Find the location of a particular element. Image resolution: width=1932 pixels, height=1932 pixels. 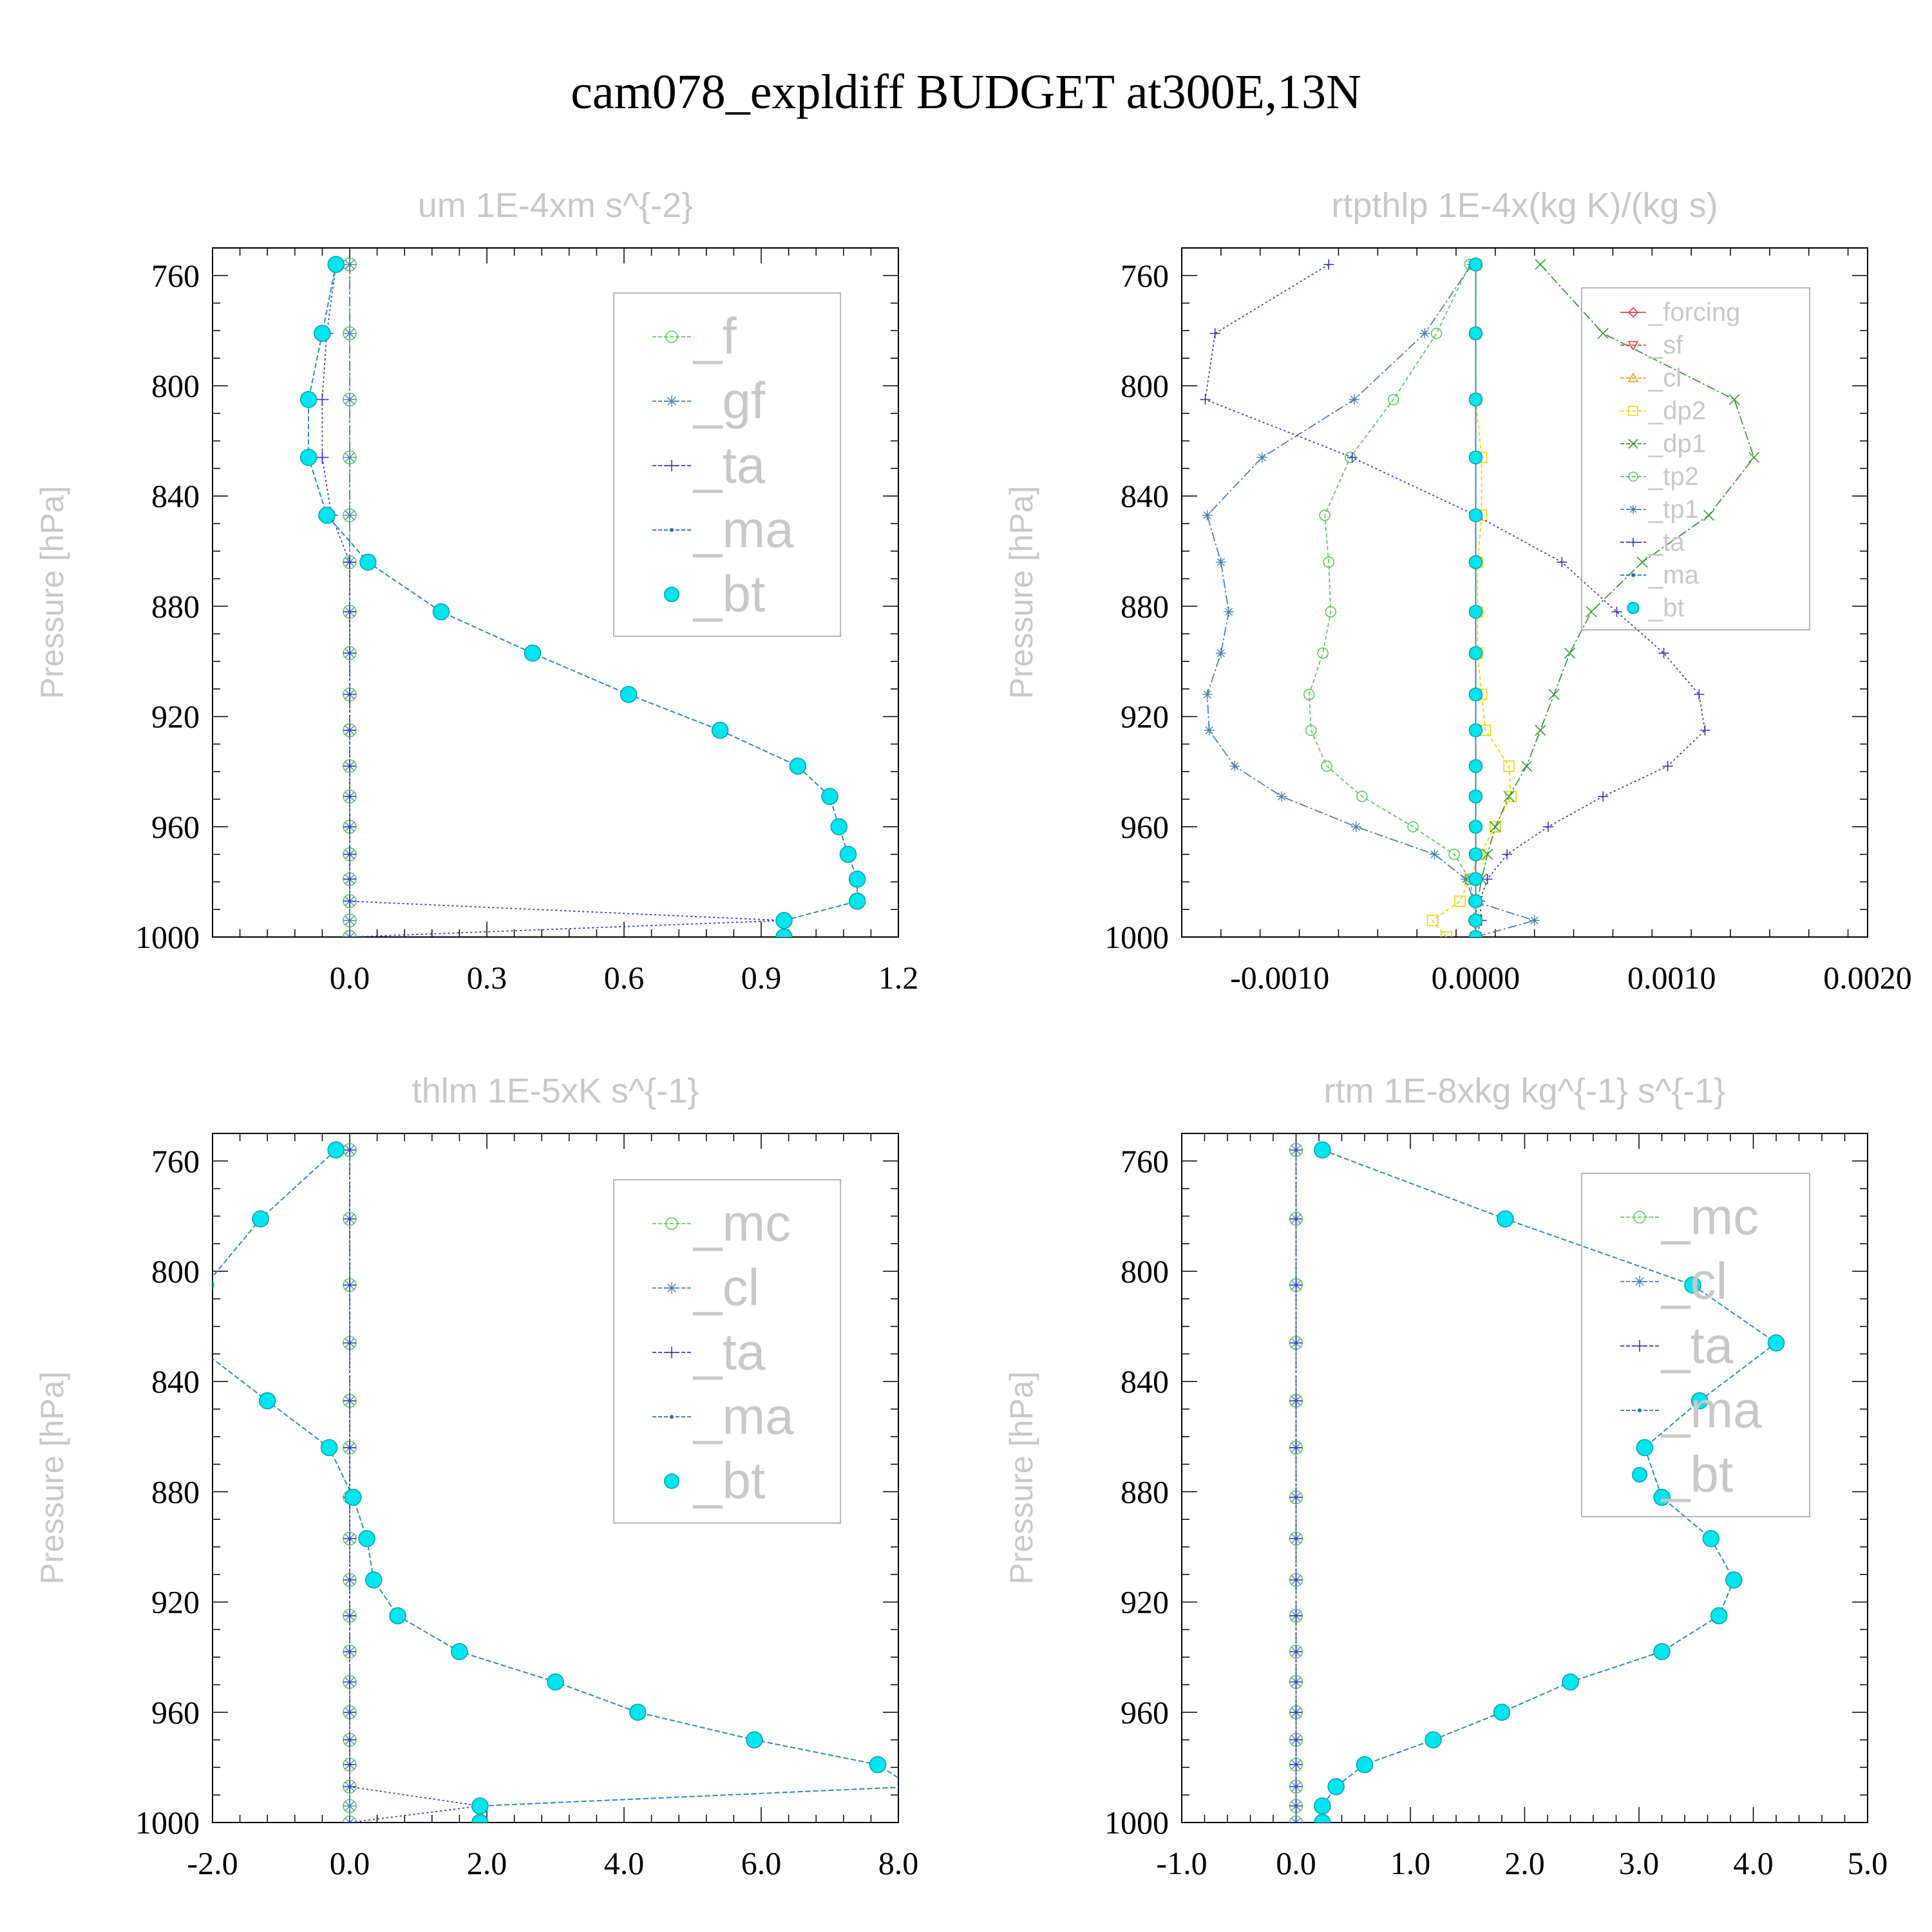

y-tick-label: 880 is located at coordinates (175, 1492).